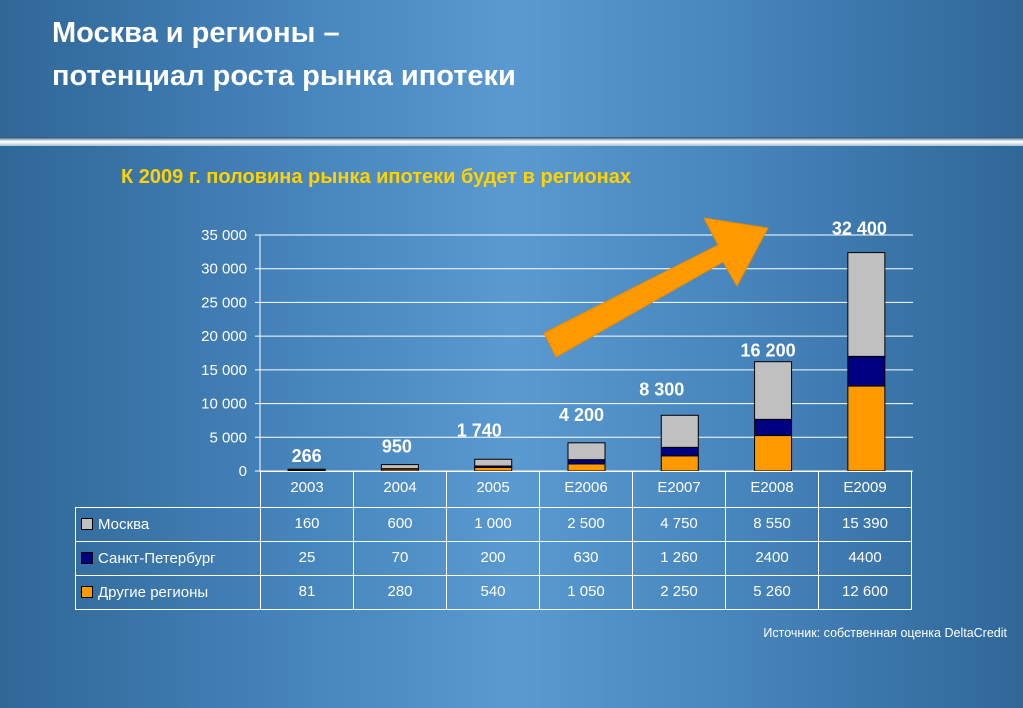  Describe the element at coordinates (307, 524) in the screenshot. I see `table-cell: 160` at that location.